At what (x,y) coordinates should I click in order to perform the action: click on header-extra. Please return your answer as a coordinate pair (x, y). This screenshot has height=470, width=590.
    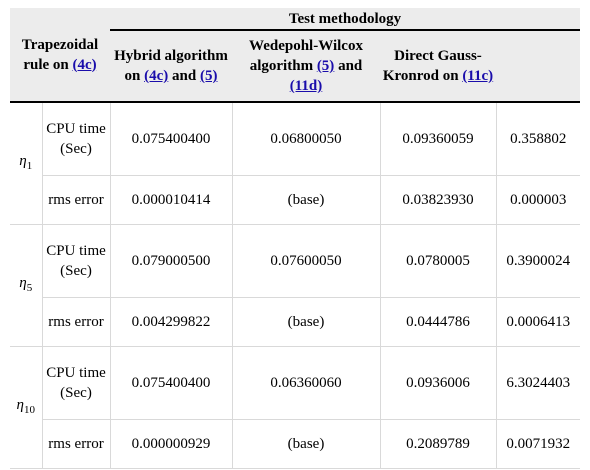
    Looking at the image, I should click on (538, 66).